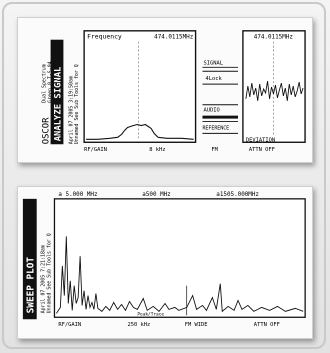 The image size is (330, 353). Describe the element at coordinates (95, 150) in the screenshot. I see `bottom-left-label: RF/GAIN` at that location.